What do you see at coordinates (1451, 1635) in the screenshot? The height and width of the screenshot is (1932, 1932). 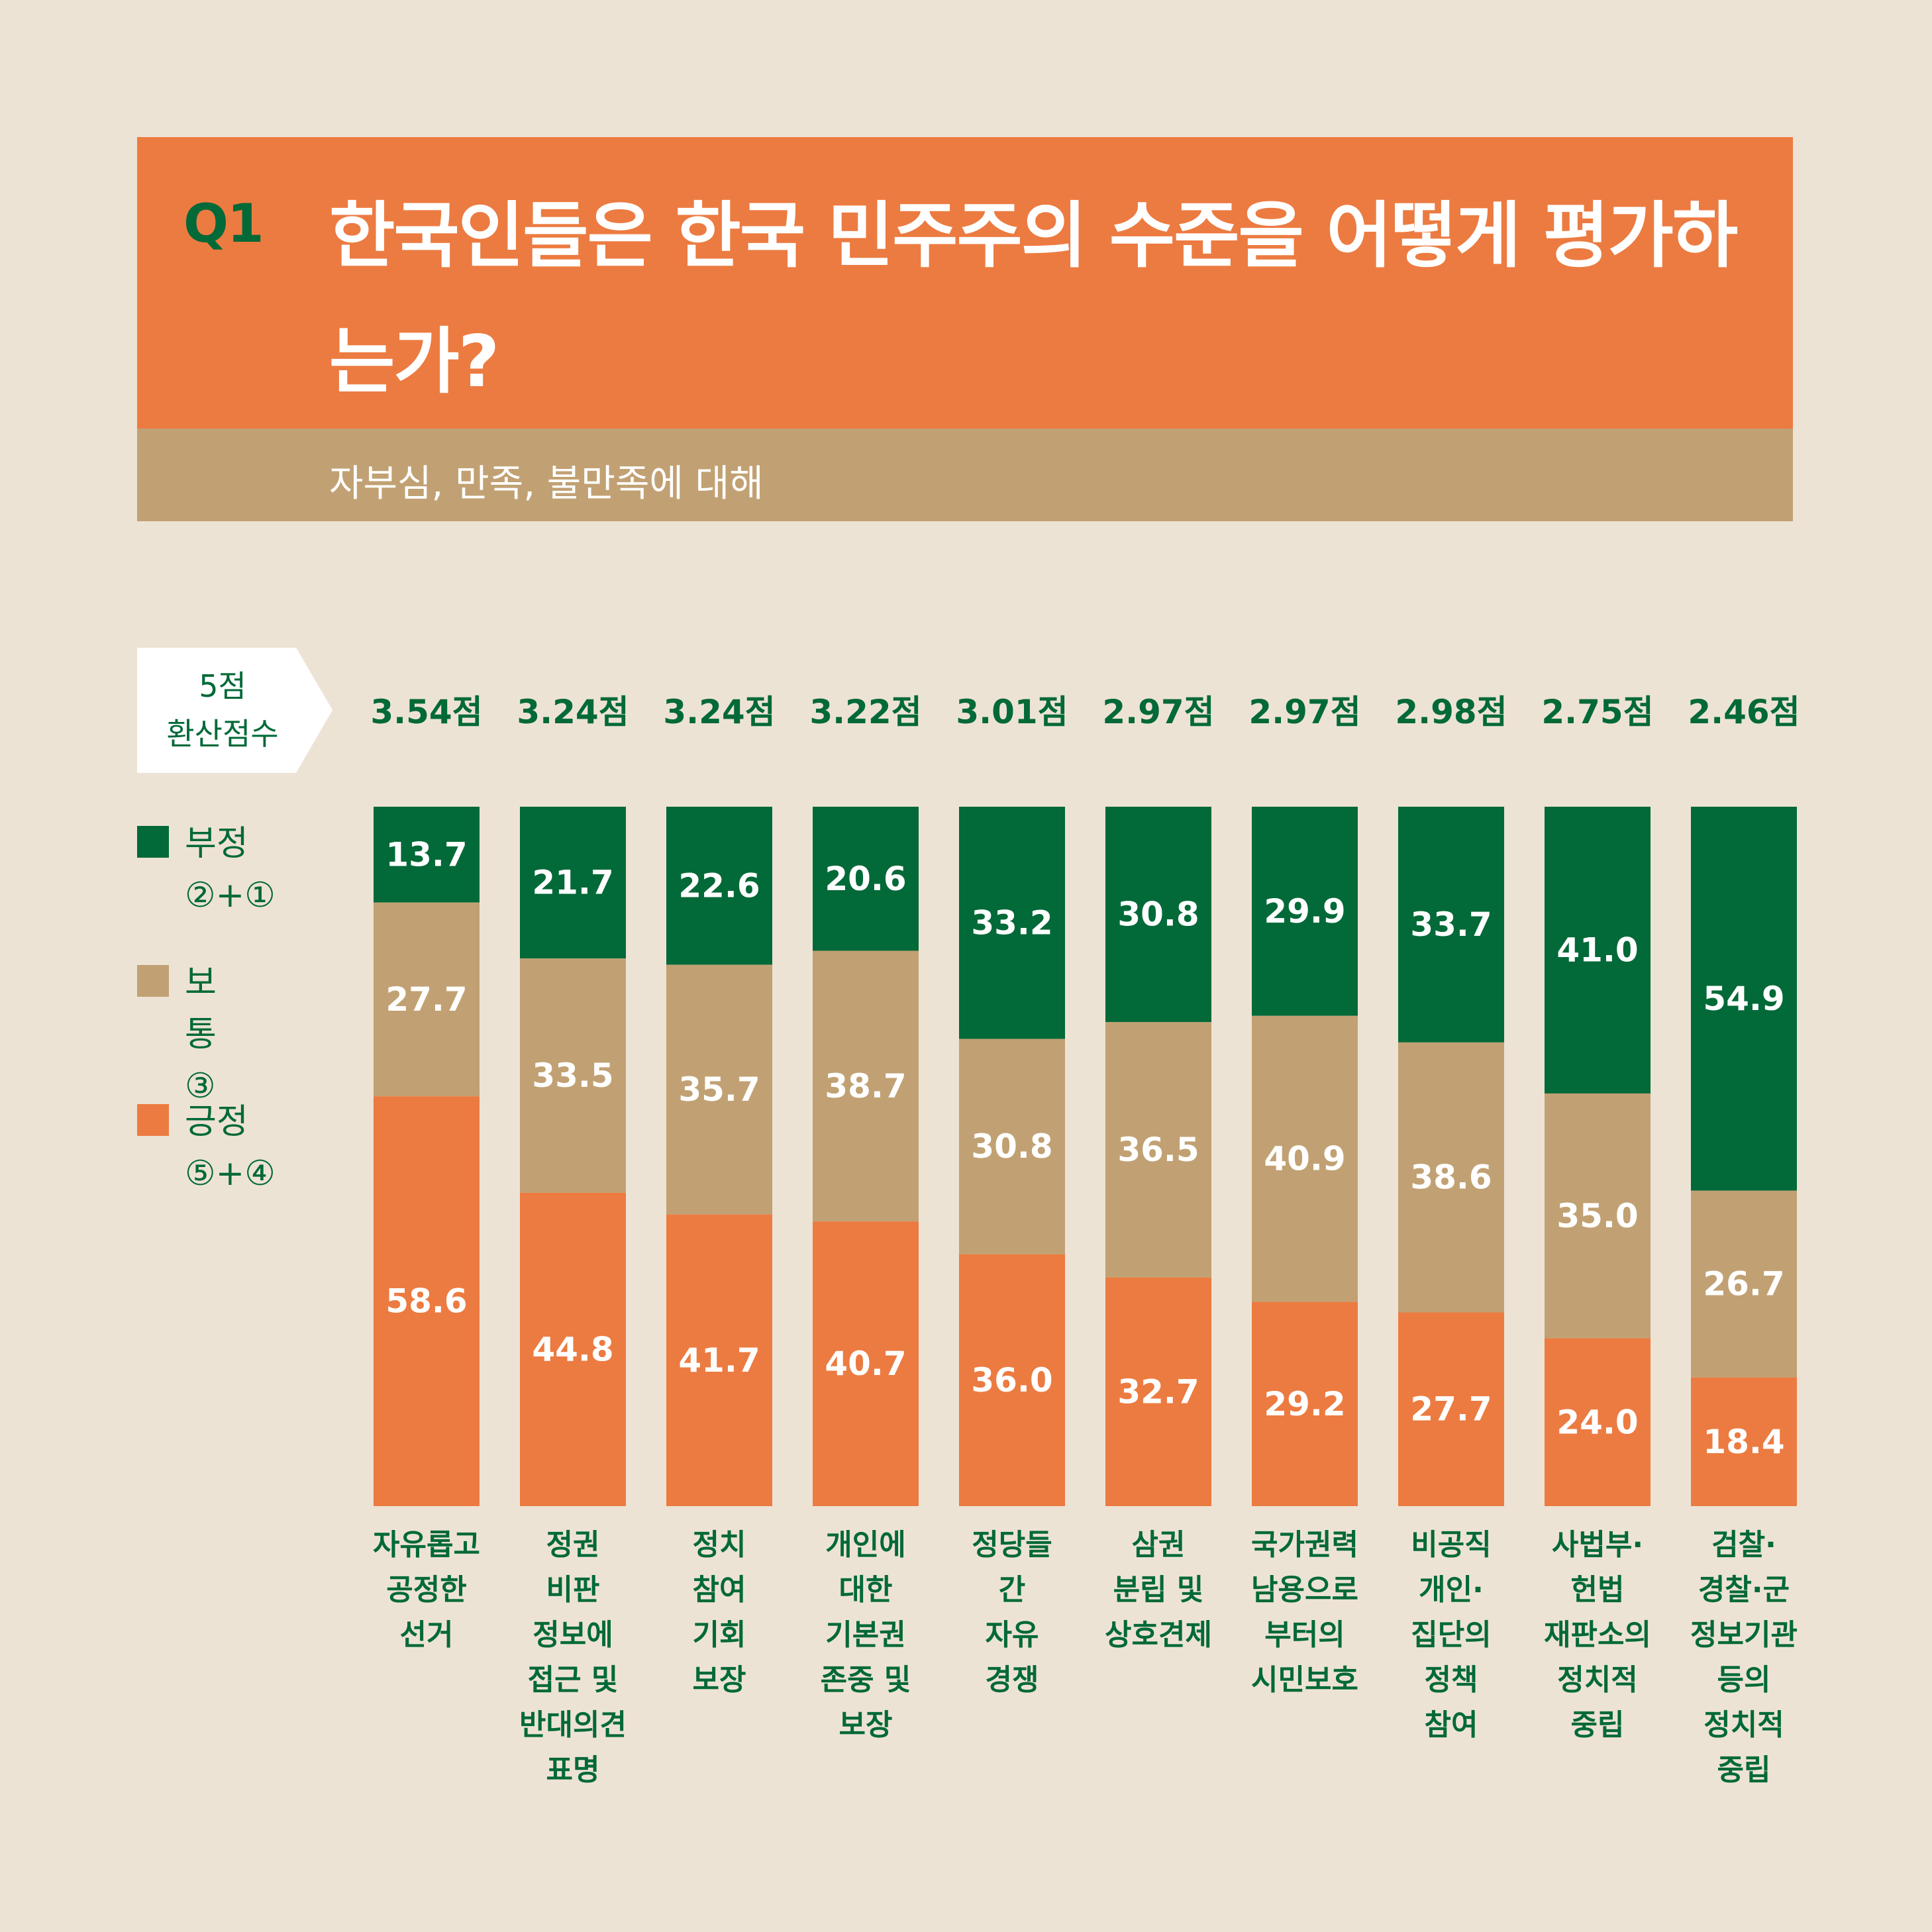 I see `category-label: 비공직 개인· 집단의 정책 참여` at bounding box center [1451, 1635].